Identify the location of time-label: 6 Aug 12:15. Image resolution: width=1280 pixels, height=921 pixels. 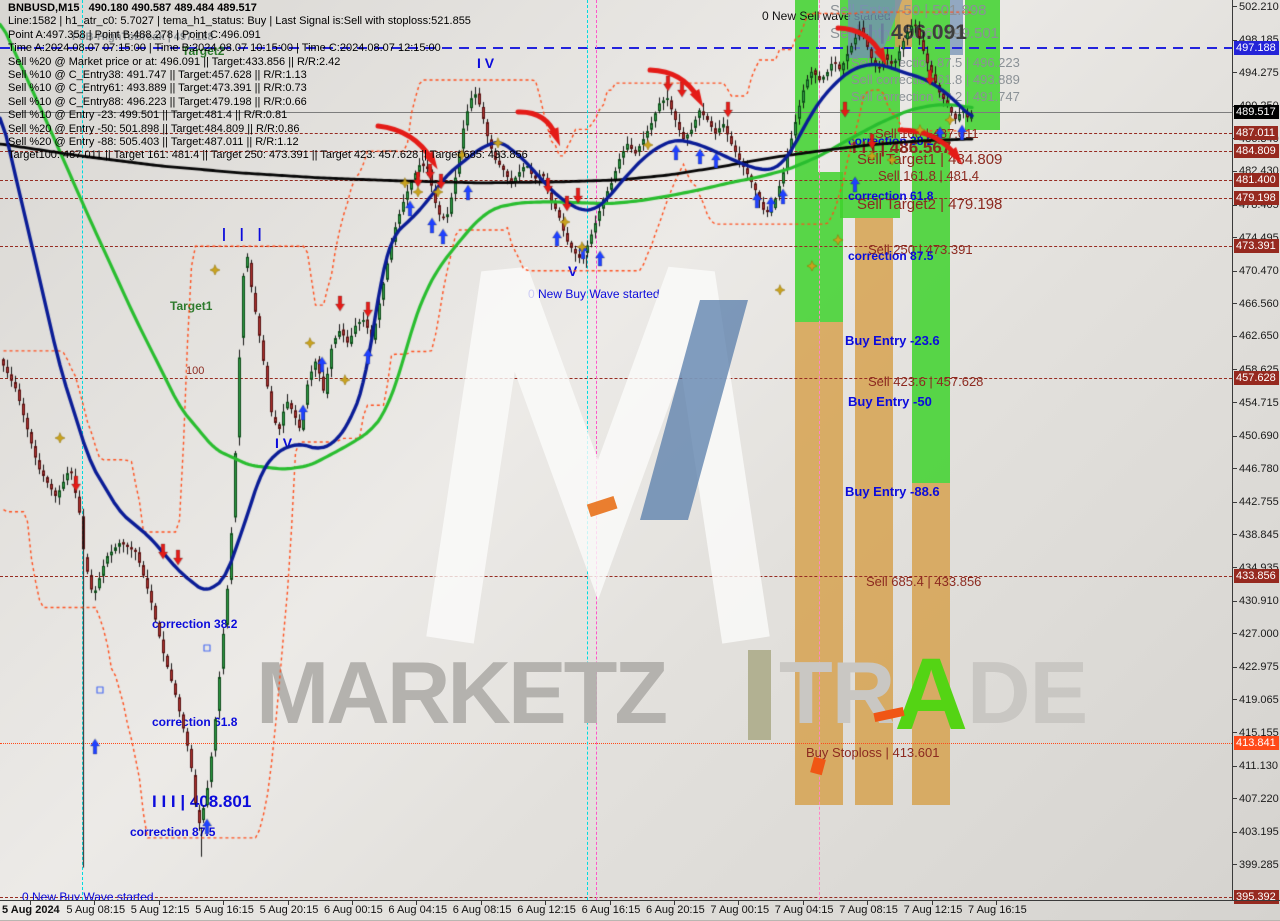
(546, 910).